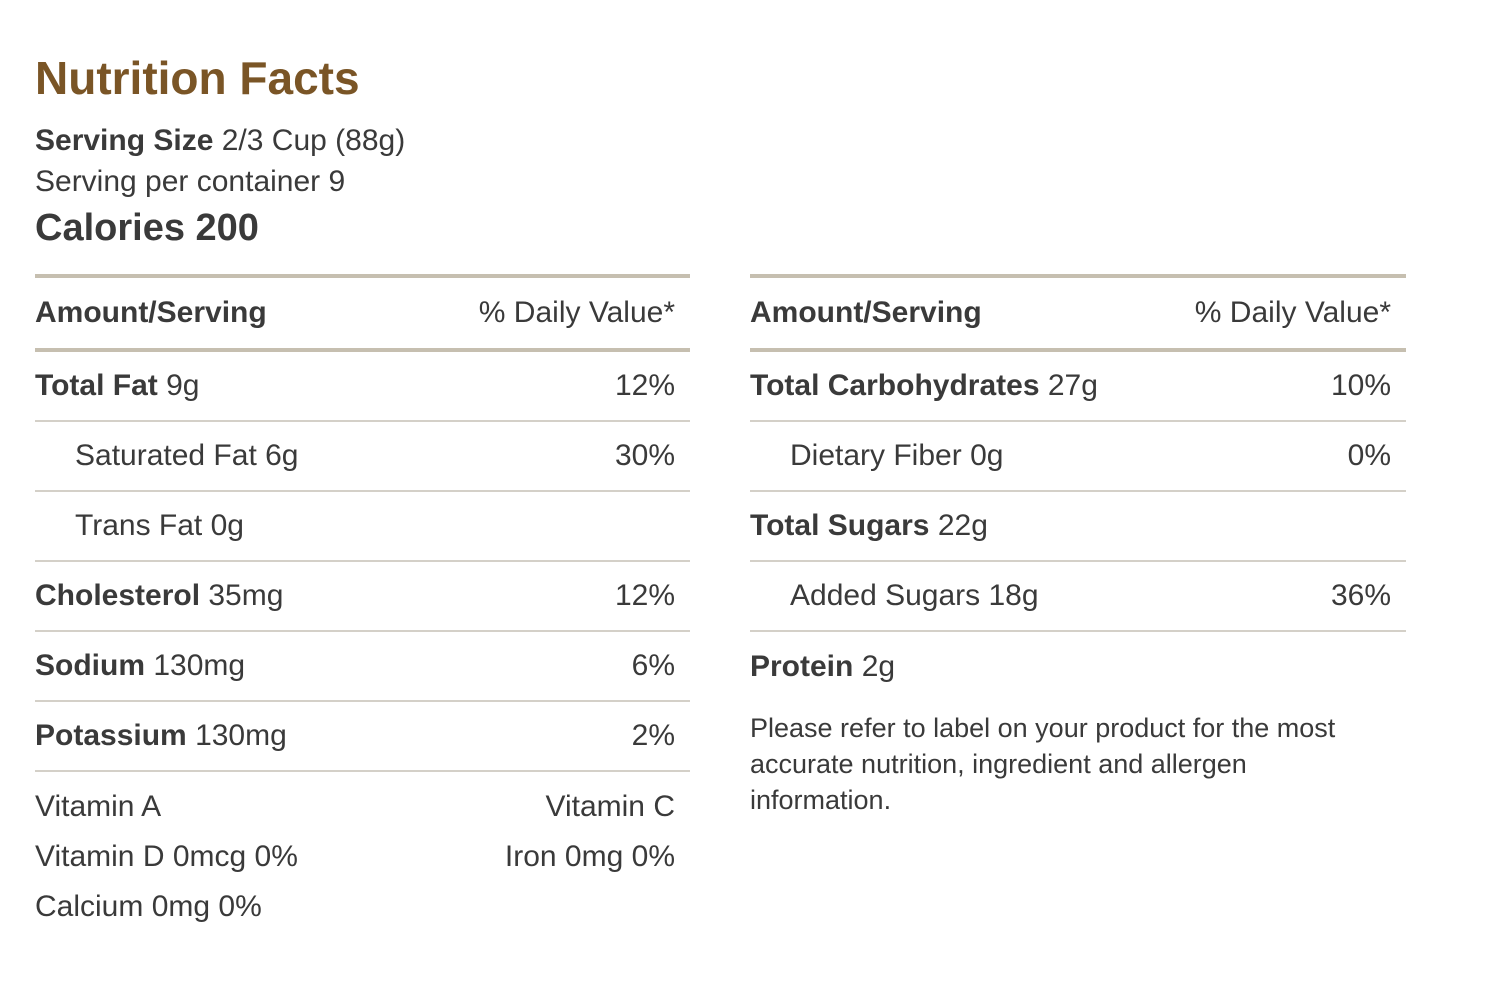 Image resolution: width=1504 pixels, height=996 pixels. I want to click on nutrient-amount: 27g, so click(1072, 385).